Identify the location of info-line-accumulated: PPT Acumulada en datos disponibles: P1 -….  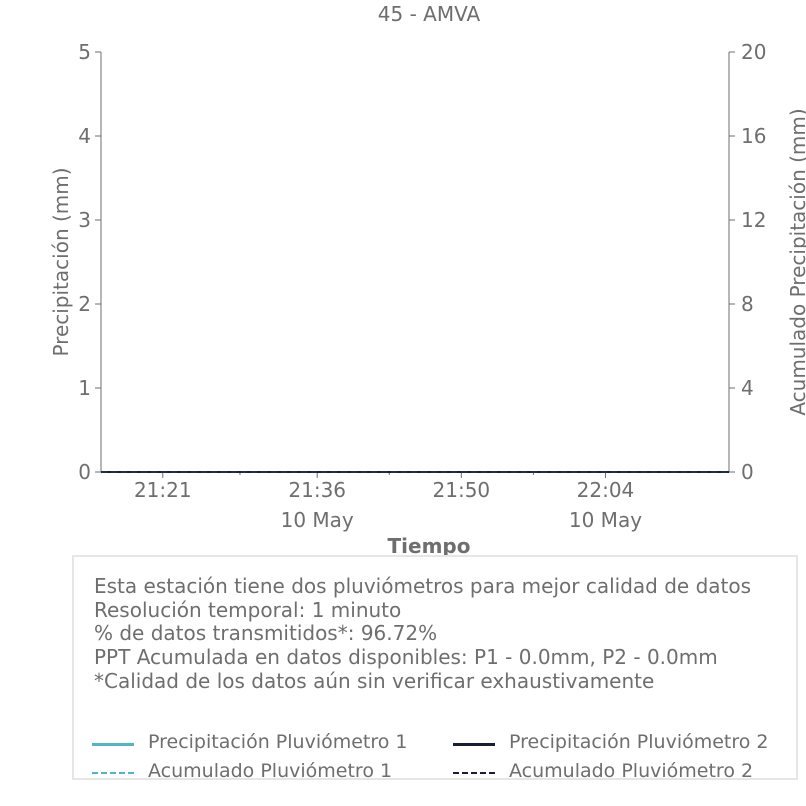
(406, 657).